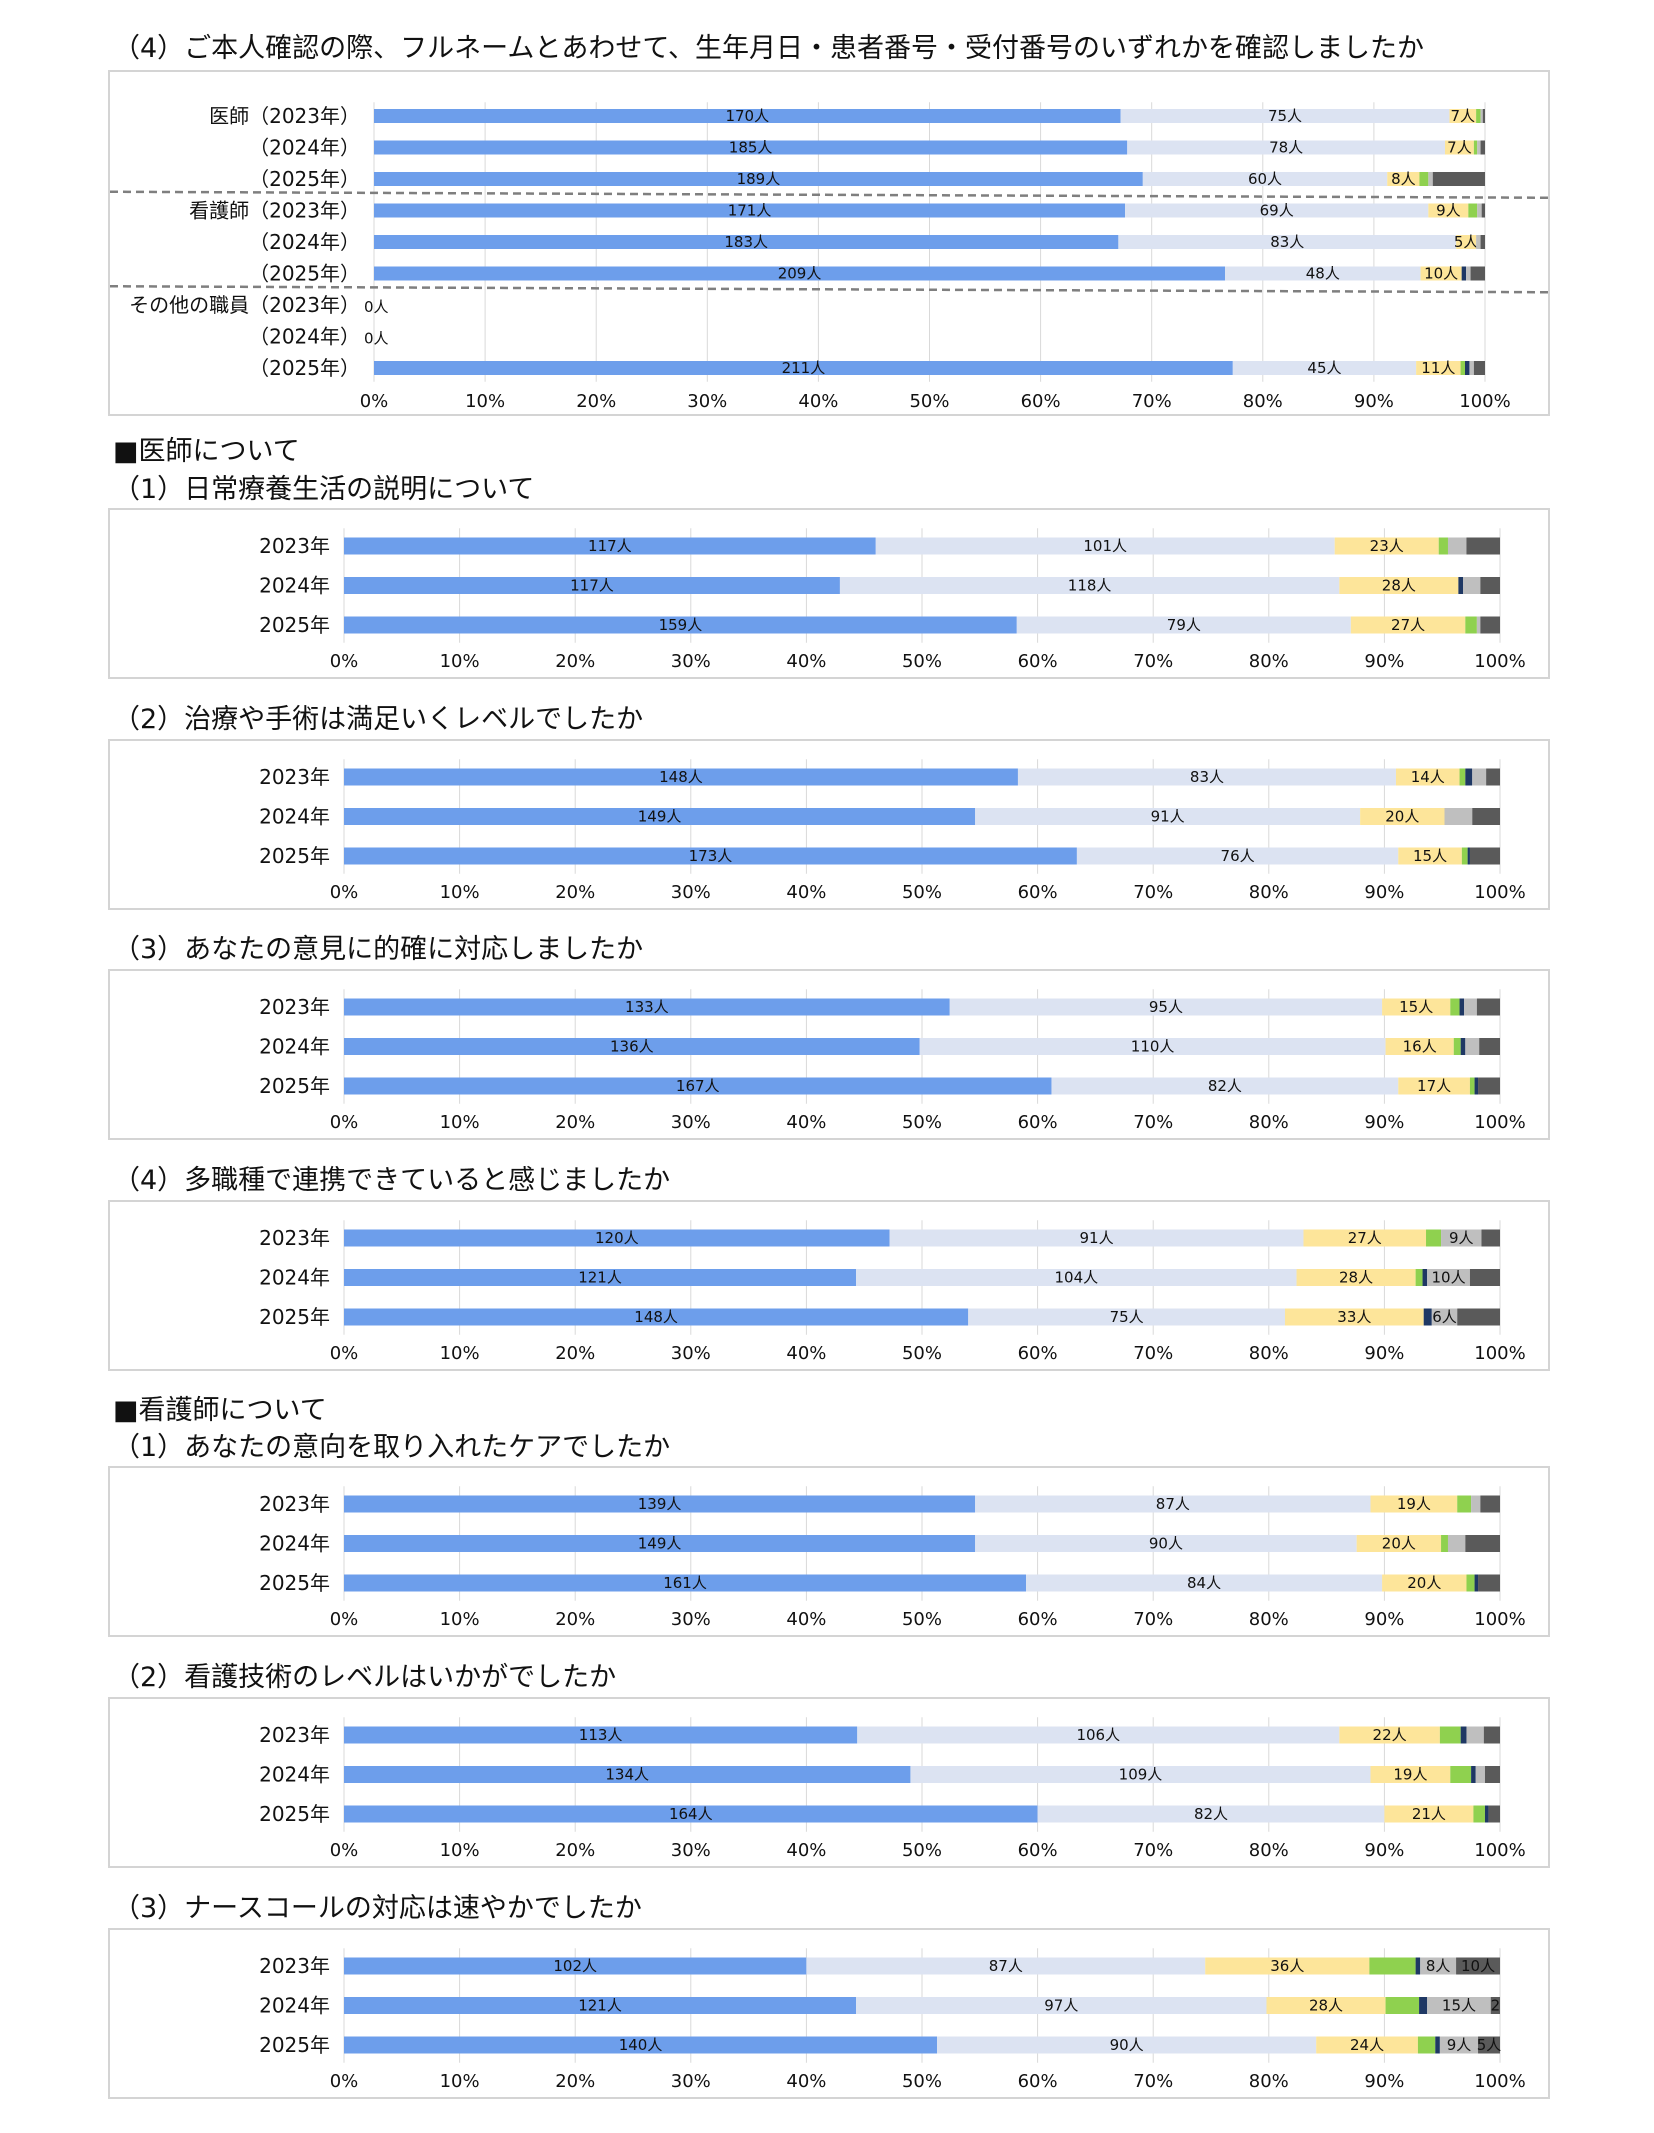  I want to click on data-label: 11人, so click(1438, 368).